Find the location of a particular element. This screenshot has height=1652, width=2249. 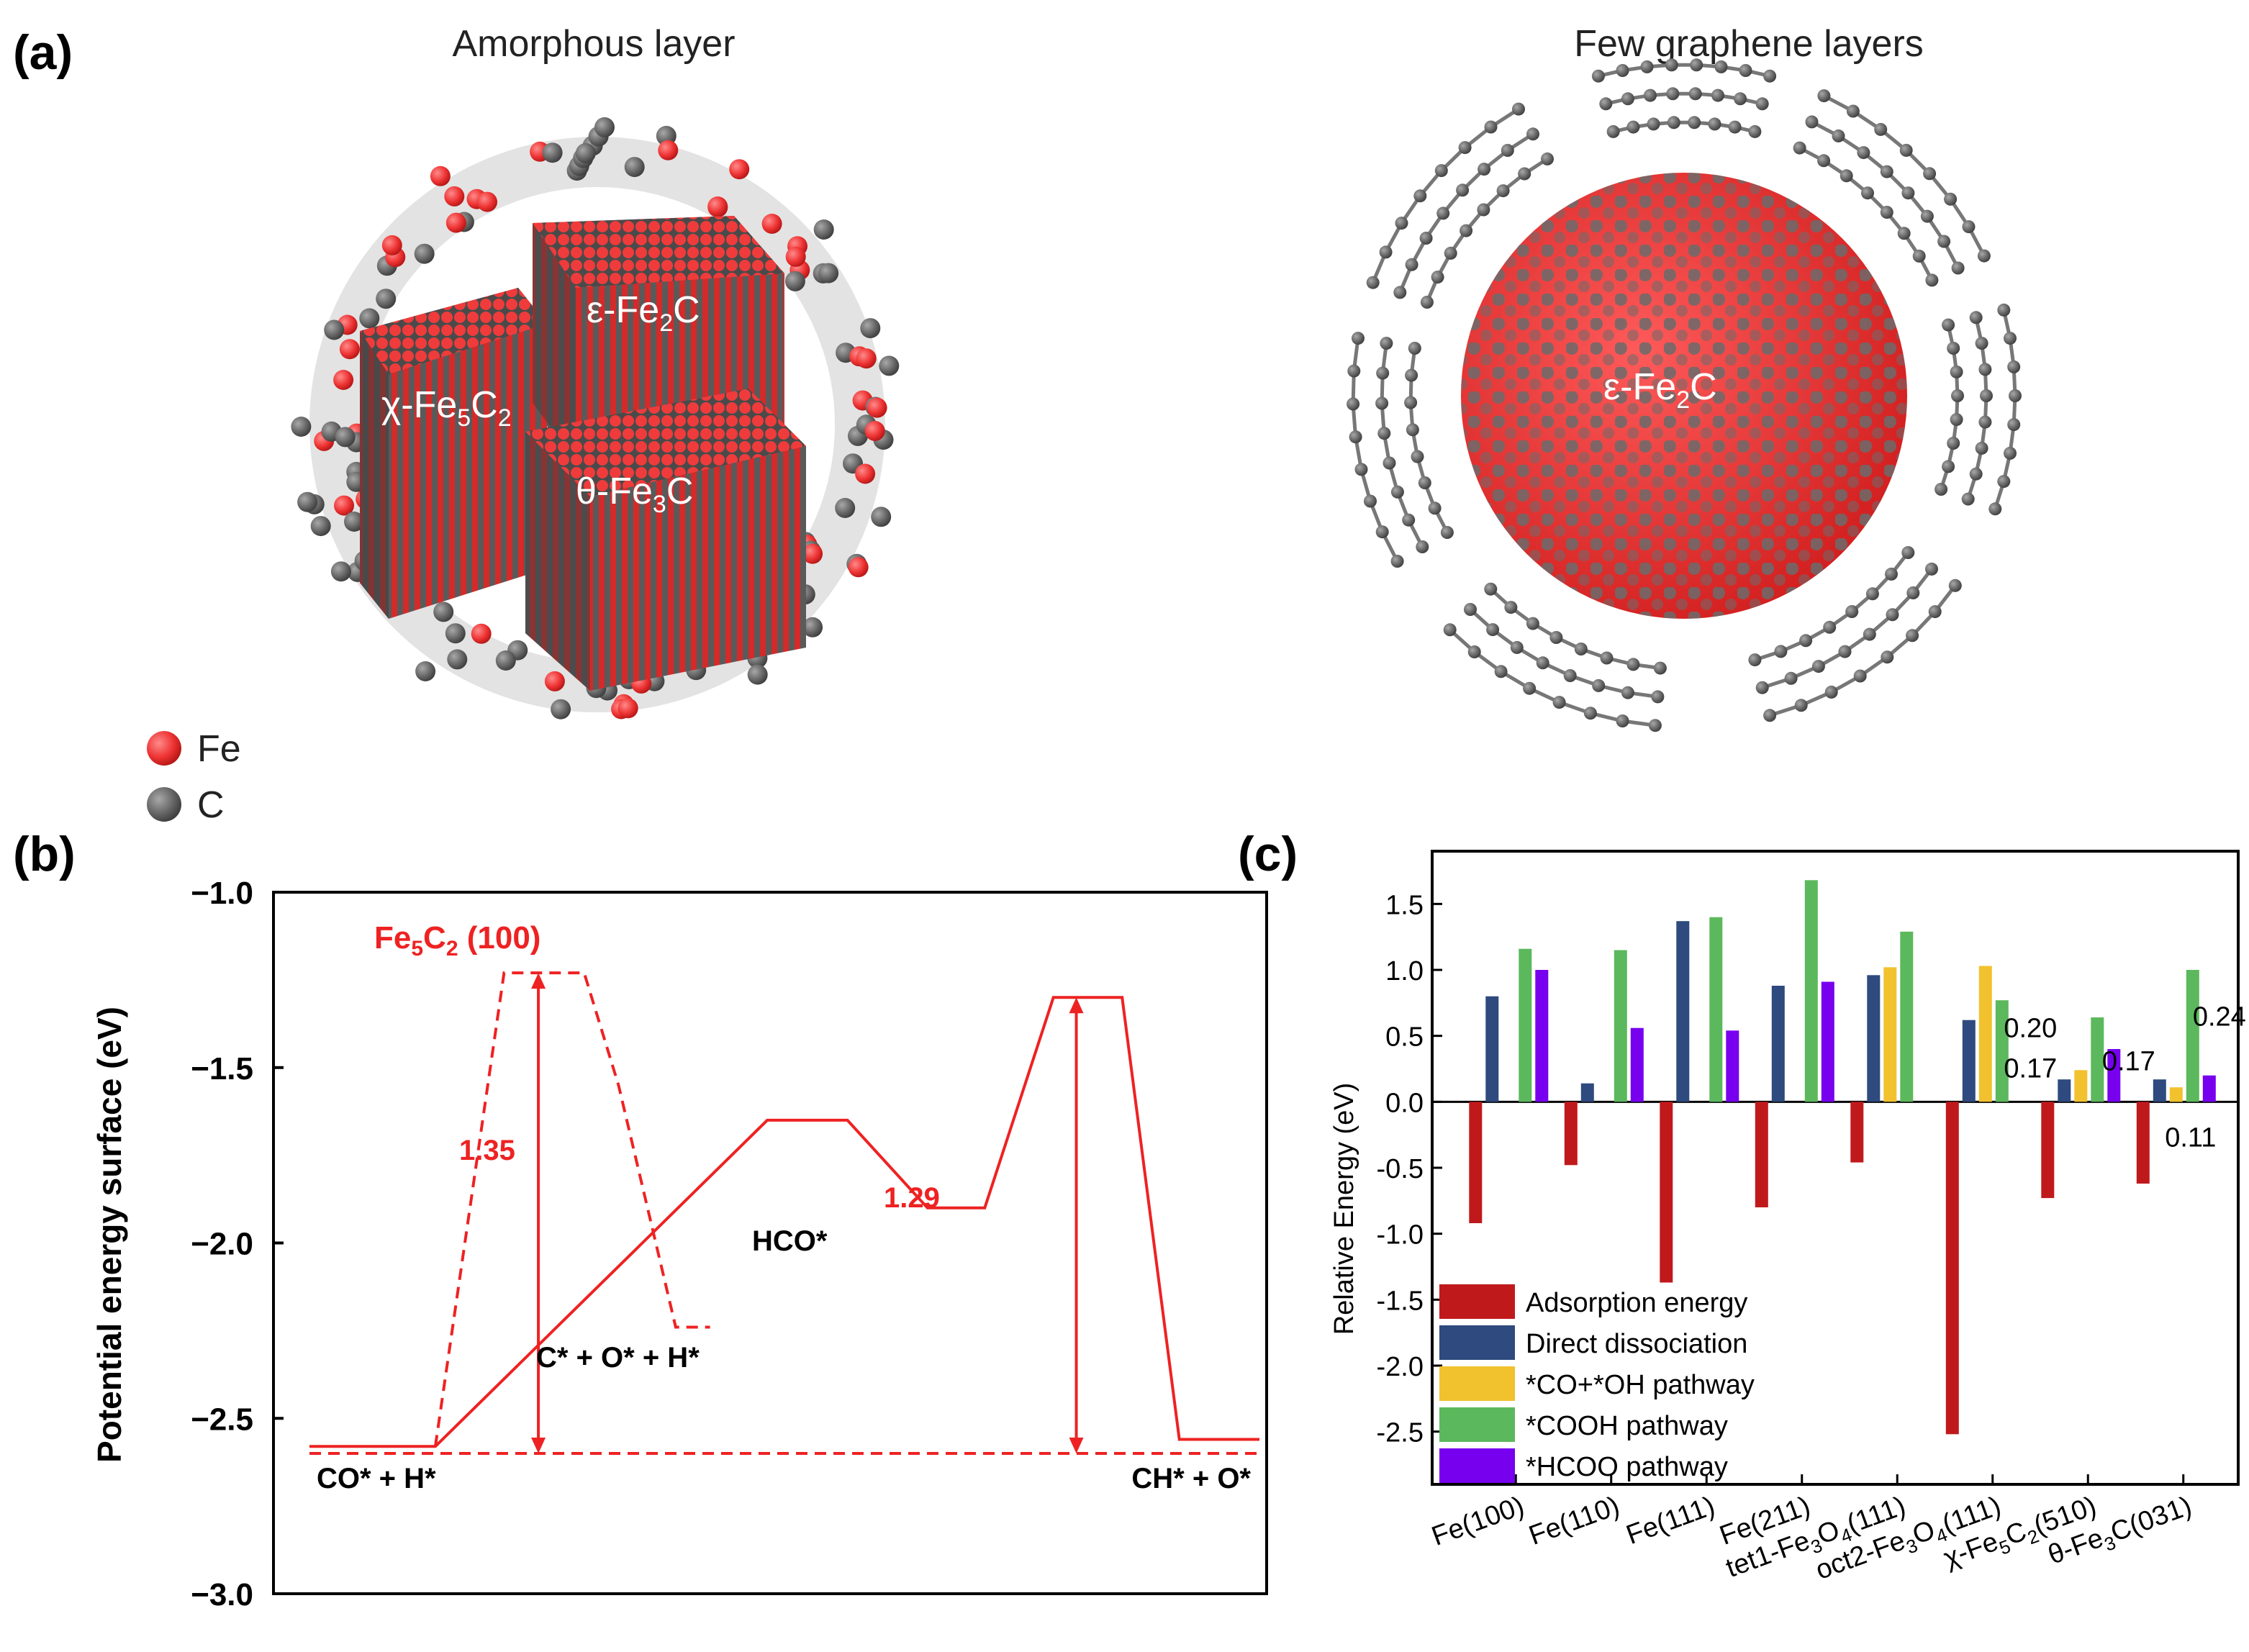

barrier-arrow-1-29-head-bottom is located at coordinates (1076, 1445).